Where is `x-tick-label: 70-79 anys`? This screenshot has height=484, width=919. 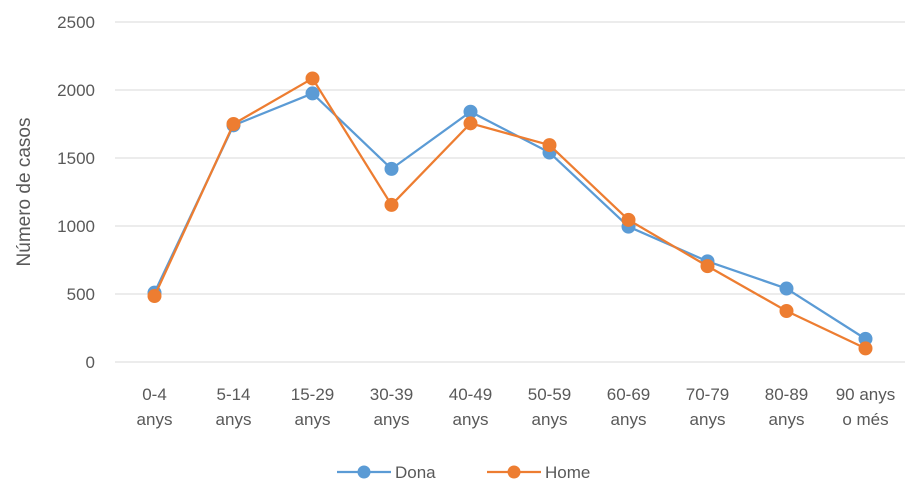
x-tick-label: 70-79 anys is located at coordinates (707, 407).